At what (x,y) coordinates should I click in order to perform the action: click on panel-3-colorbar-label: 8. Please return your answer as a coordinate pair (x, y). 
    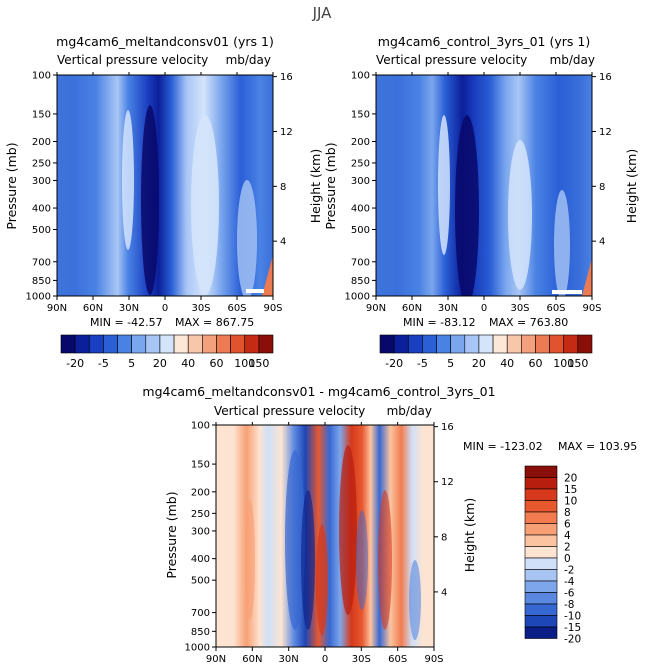
    Looking at the image, I should click on (567, 513).